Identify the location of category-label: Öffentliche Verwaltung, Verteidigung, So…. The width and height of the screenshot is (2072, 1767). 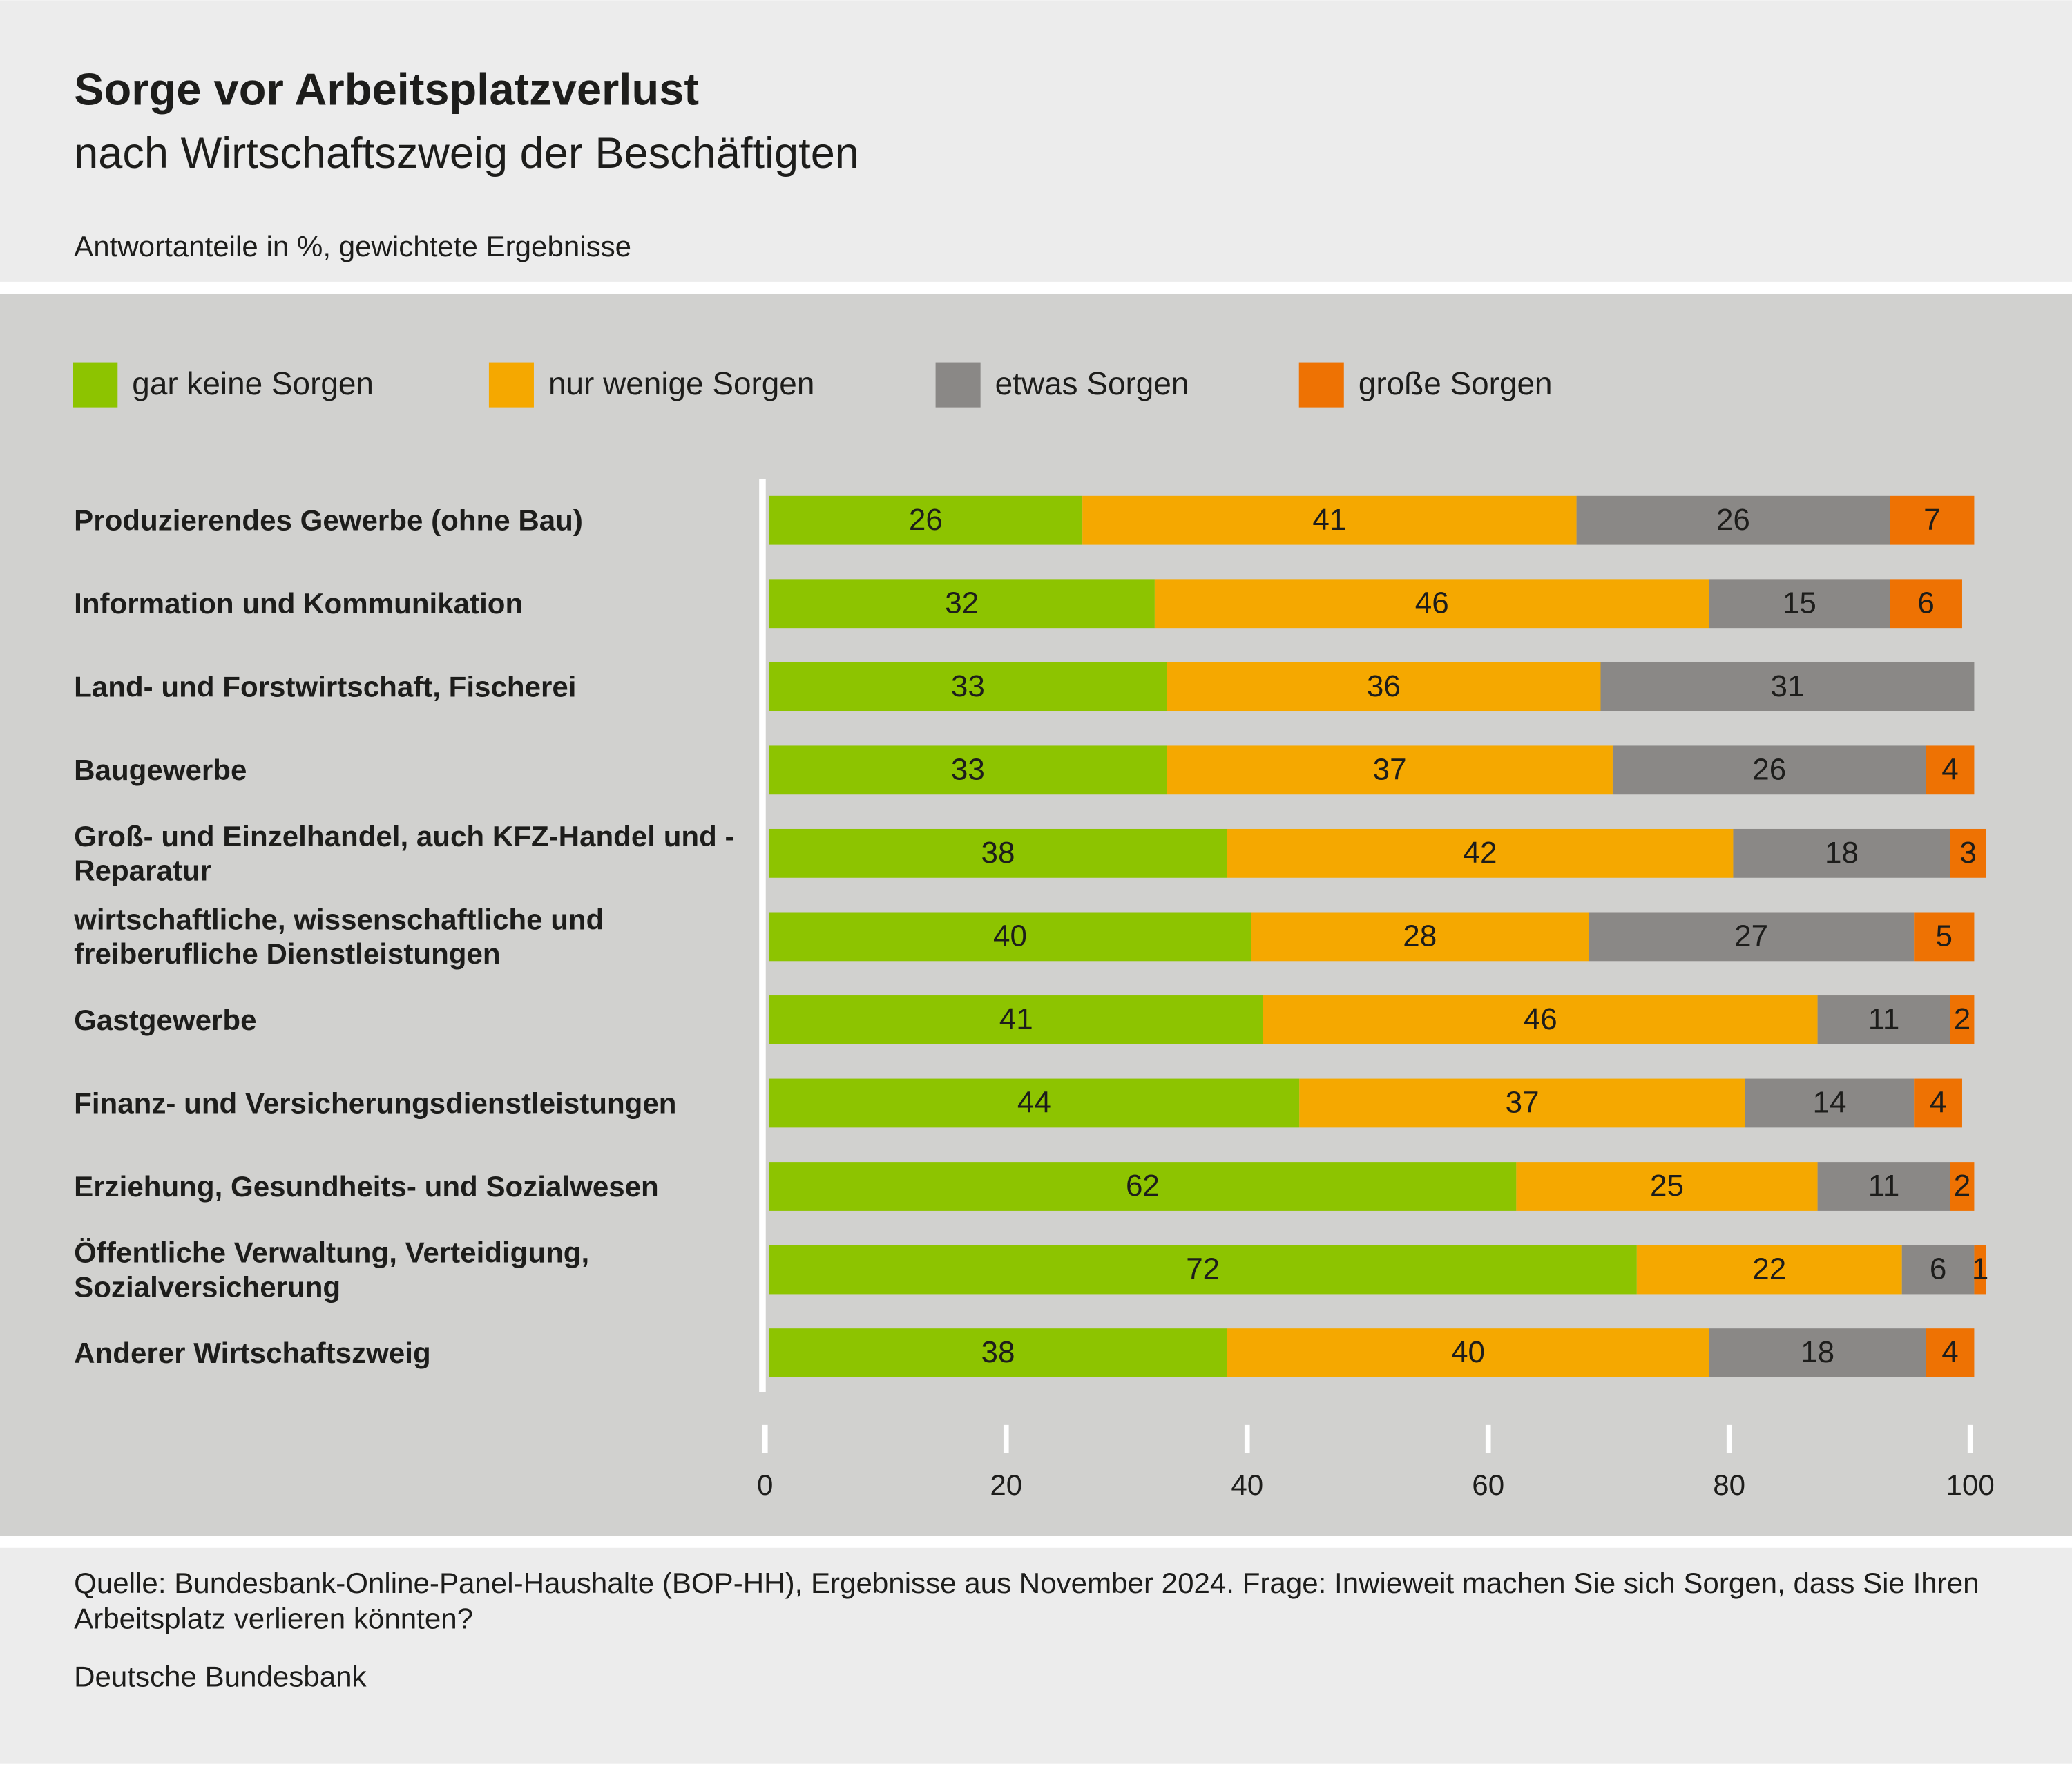
(332, 1269).